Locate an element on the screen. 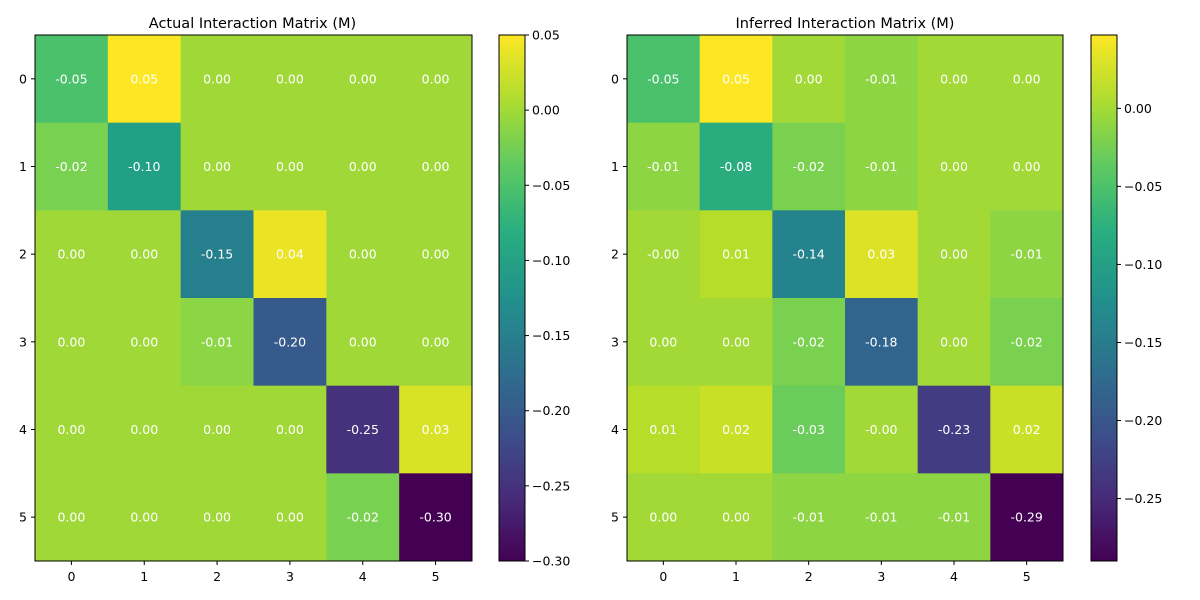 The height and width of the screenshot is (600, 1200). actual-cell-label-r2-c3: 0.04 is located at coordinates (290, 254).